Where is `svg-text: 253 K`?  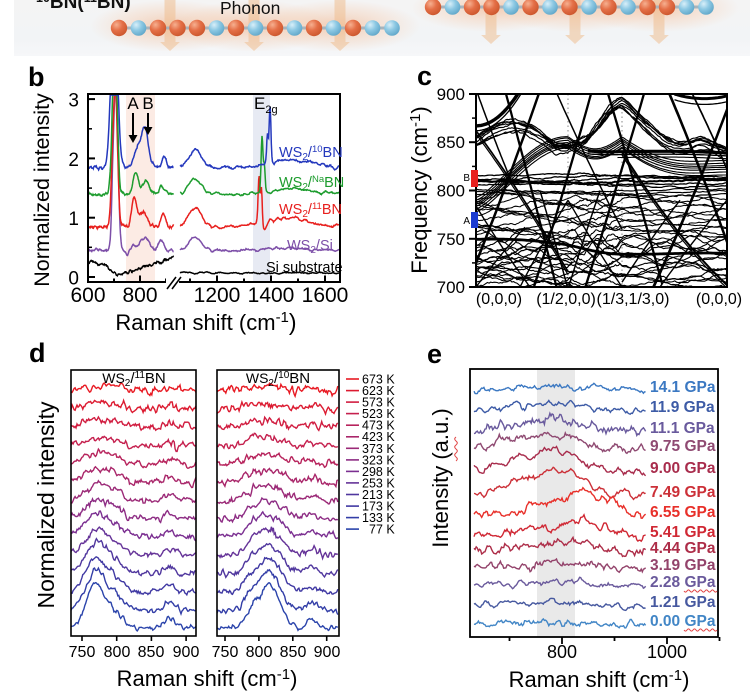 svg-text: 253 K is located at coordinates (378, 483).